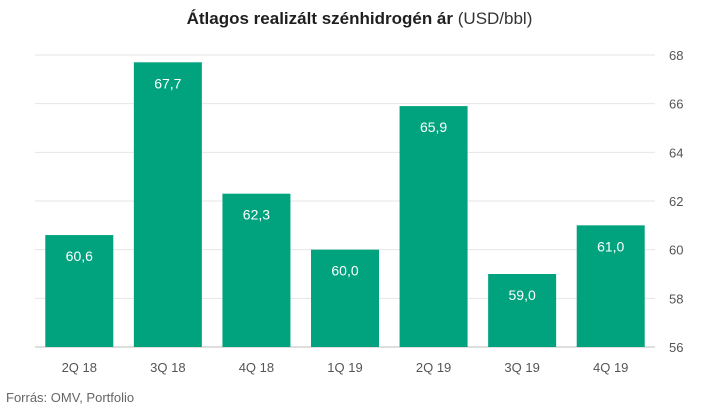 The width and height of the screenshot is (719, 416). What do you see at coordinates (320, 18) in the screenshot?
I see `chart-title: Átlagos realizált szénhidrogén ár` at bounding box center [320, 18].